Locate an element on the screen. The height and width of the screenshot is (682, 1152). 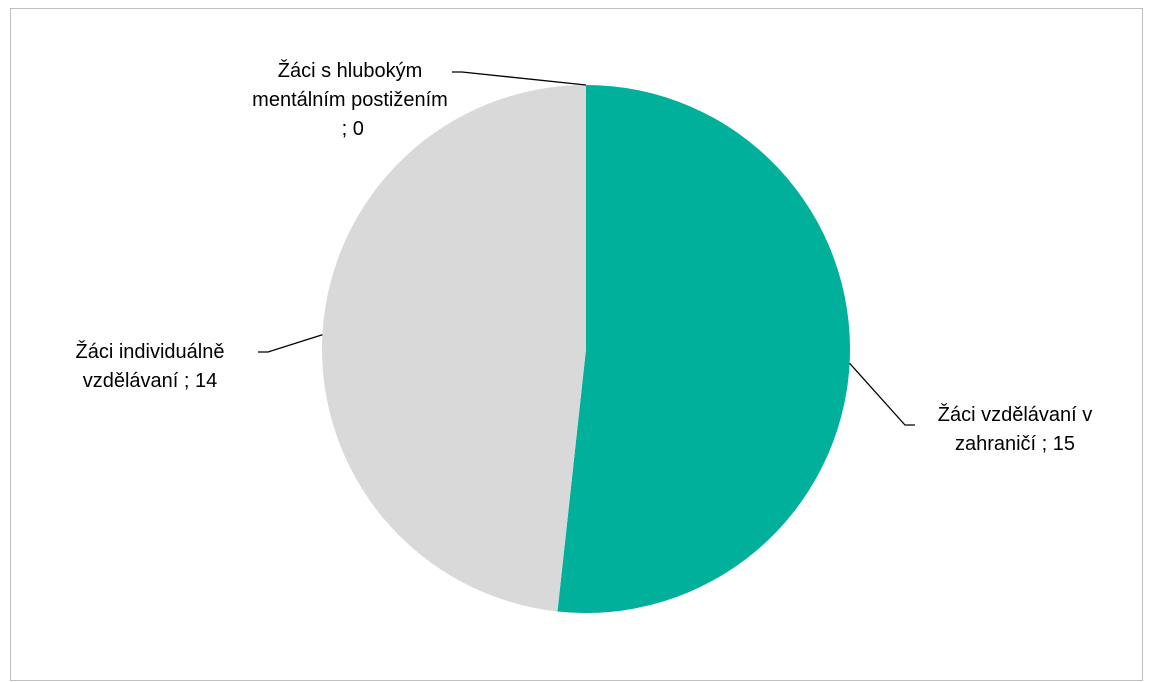
value-label: 15 is located at coordinates (1064, 444).